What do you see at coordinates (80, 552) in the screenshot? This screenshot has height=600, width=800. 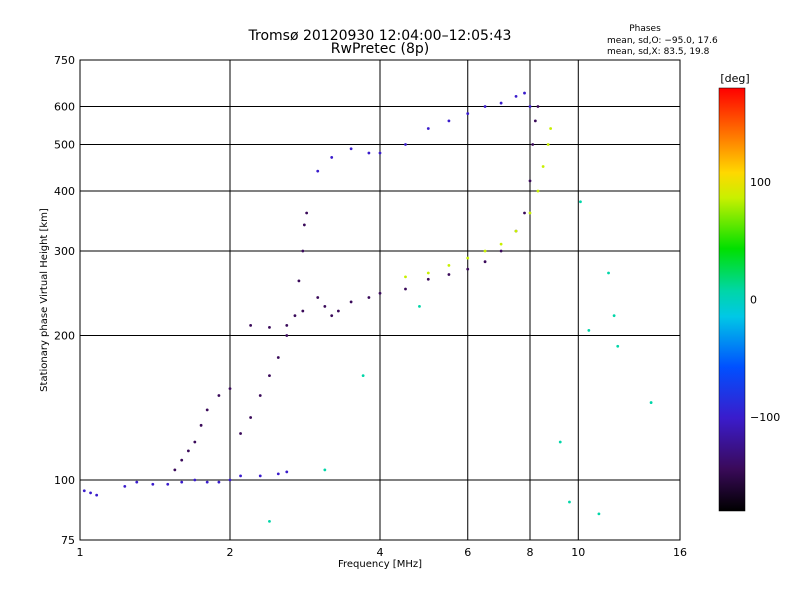 I see `x-tick-label: 1` at bounding box center [80, 552].